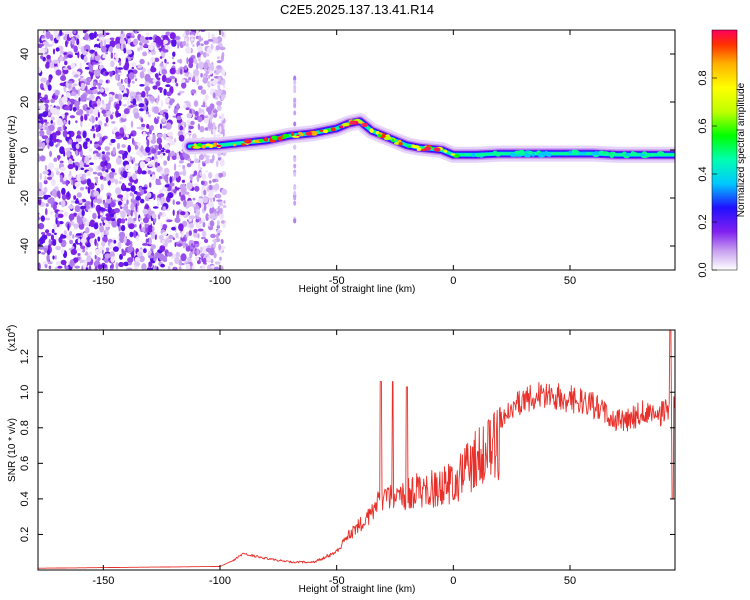  I want to click on x-tick-label: -150, so click(103, 281).